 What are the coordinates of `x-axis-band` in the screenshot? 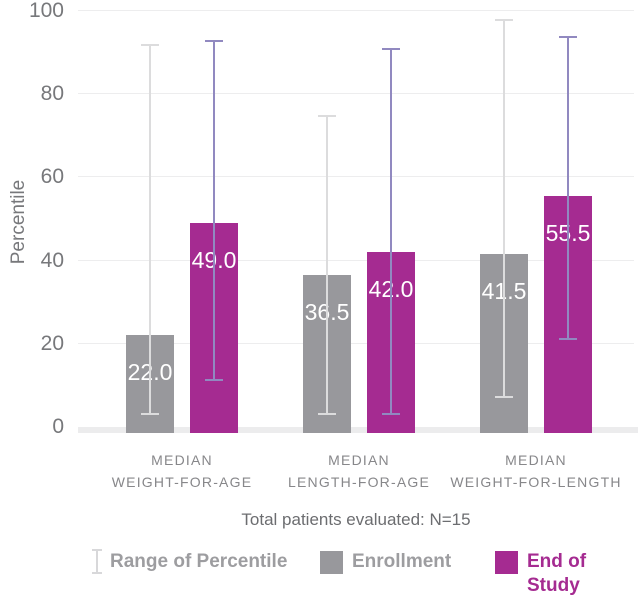 It's located at (358, 430).